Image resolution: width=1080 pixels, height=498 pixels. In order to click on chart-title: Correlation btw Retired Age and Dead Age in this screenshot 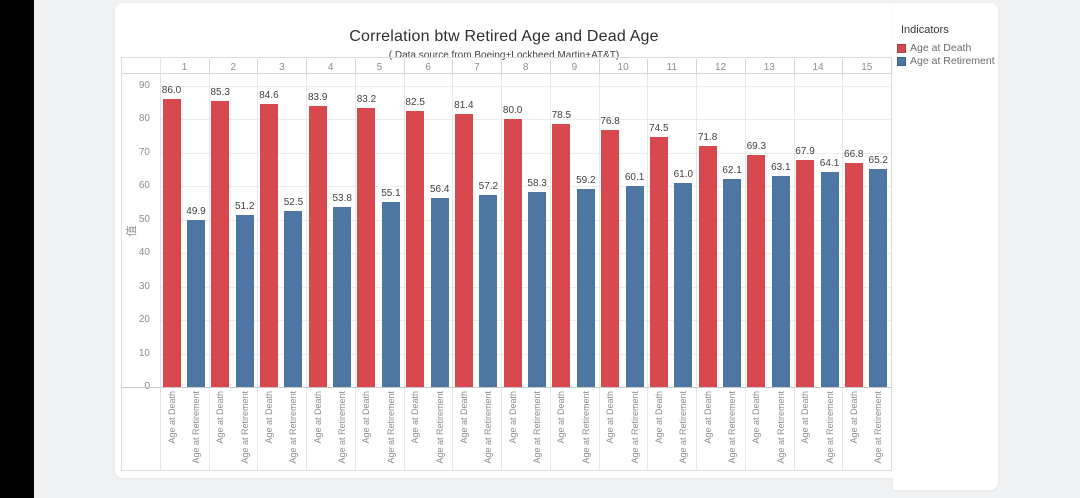, I will do `click(504, 36)`.